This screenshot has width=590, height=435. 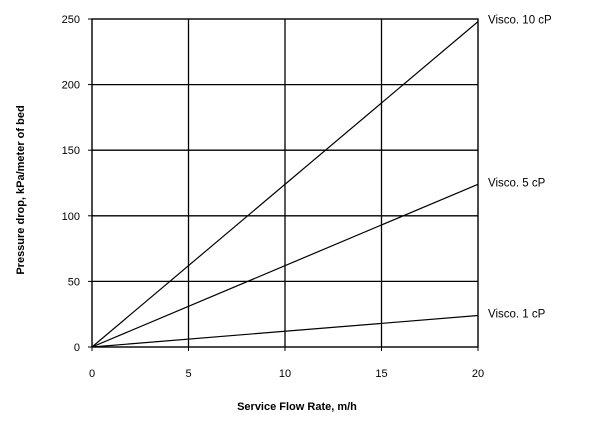 What do you see at coordinates (520, 21) in the screenshot?
I see `series-label-1: Visco. 10 cP` at bounding box center [520, 21].